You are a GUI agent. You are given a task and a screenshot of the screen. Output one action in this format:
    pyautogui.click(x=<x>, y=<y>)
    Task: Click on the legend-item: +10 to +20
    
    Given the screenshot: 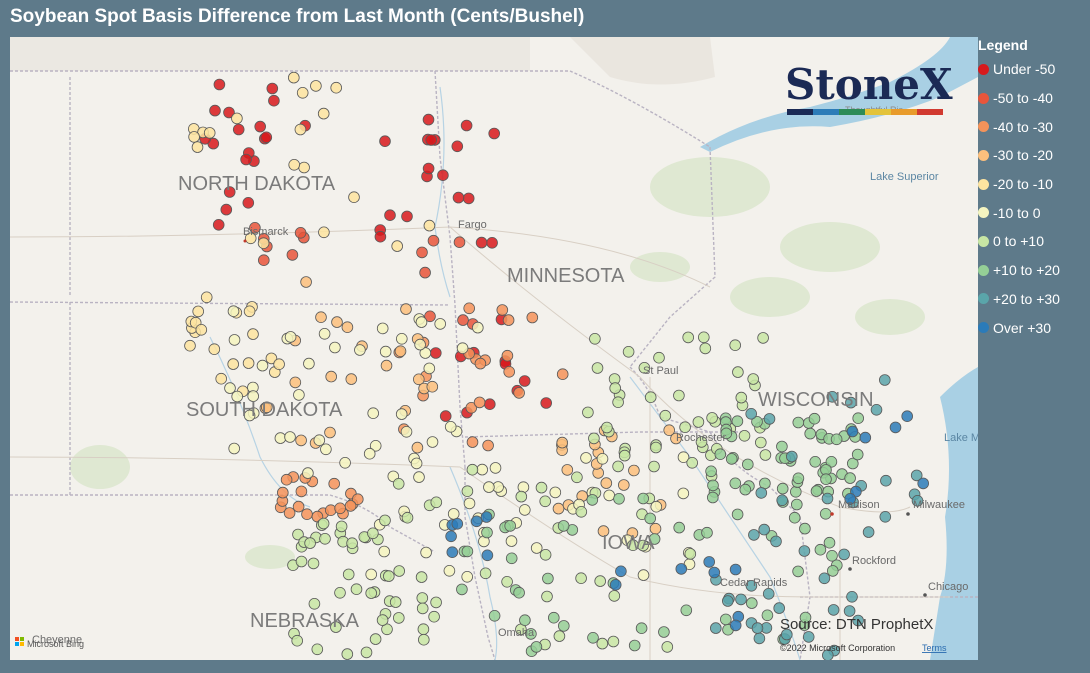 What is the action you would take?
    pyautogui.click(x=1034, y=270)
    